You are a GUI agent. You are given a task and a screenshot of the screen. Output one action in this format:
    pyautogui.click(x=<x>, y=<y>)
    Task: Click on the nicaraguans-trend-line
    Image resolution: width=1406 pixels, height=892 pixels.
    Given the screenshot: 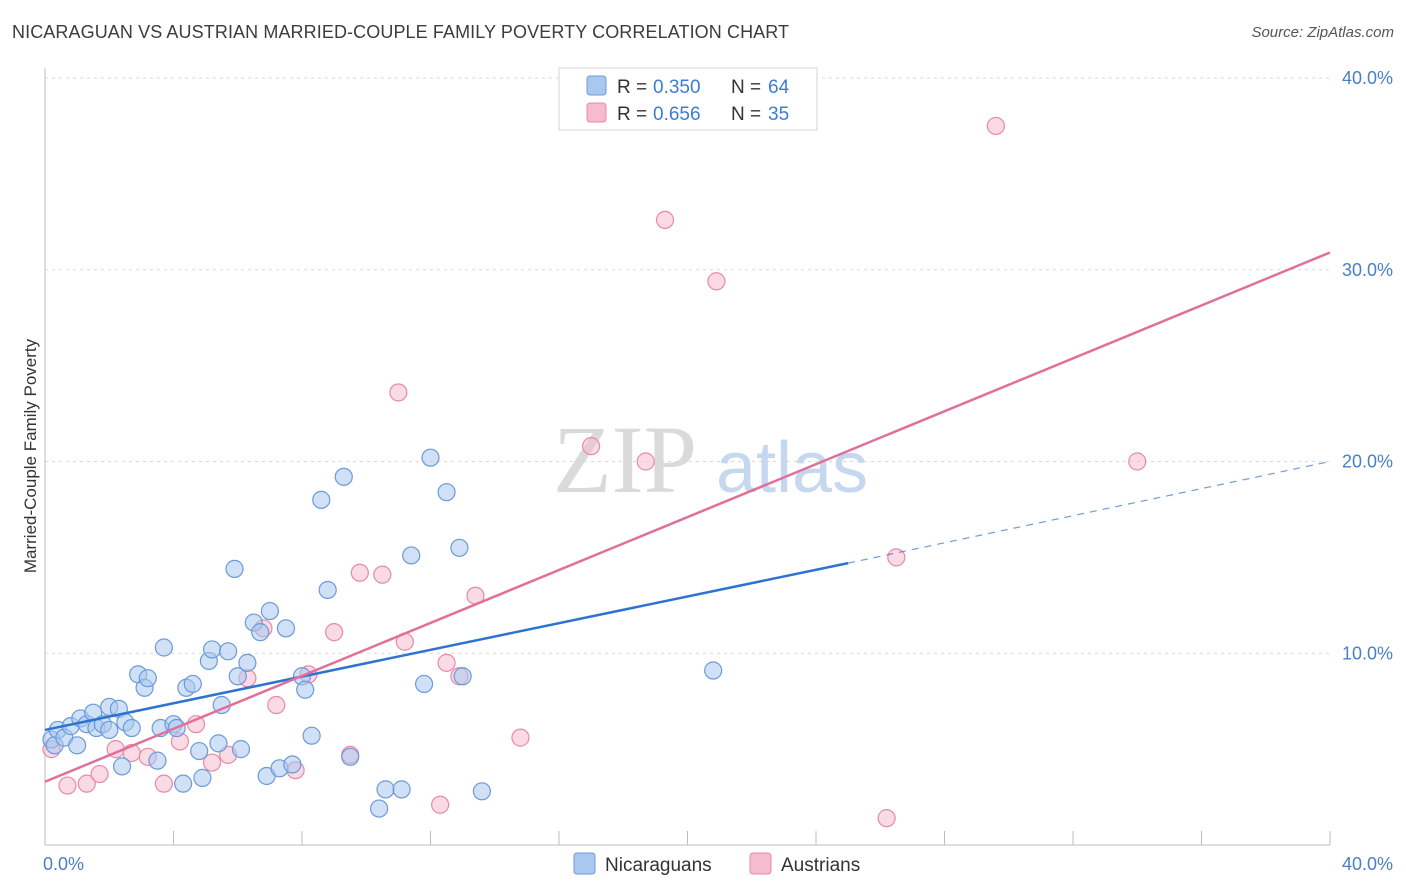 What is the action you would take?
    pyautogui.click(x=446, y=646)
    